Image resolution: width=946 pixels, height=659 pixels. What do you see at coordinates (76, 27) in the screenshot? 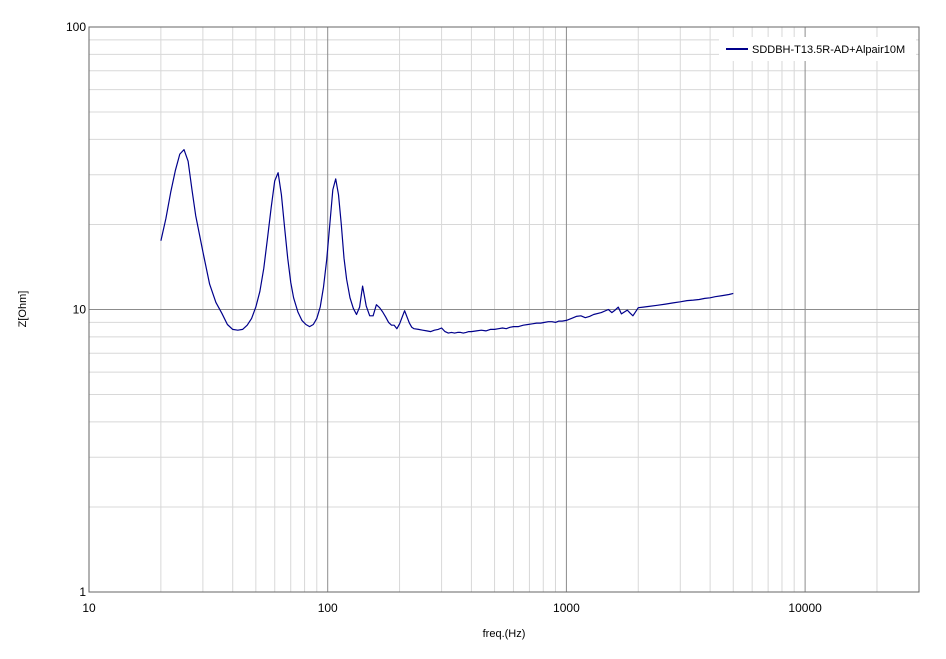
I see `y-tick-label: 100` at bounding box center [76, 27].